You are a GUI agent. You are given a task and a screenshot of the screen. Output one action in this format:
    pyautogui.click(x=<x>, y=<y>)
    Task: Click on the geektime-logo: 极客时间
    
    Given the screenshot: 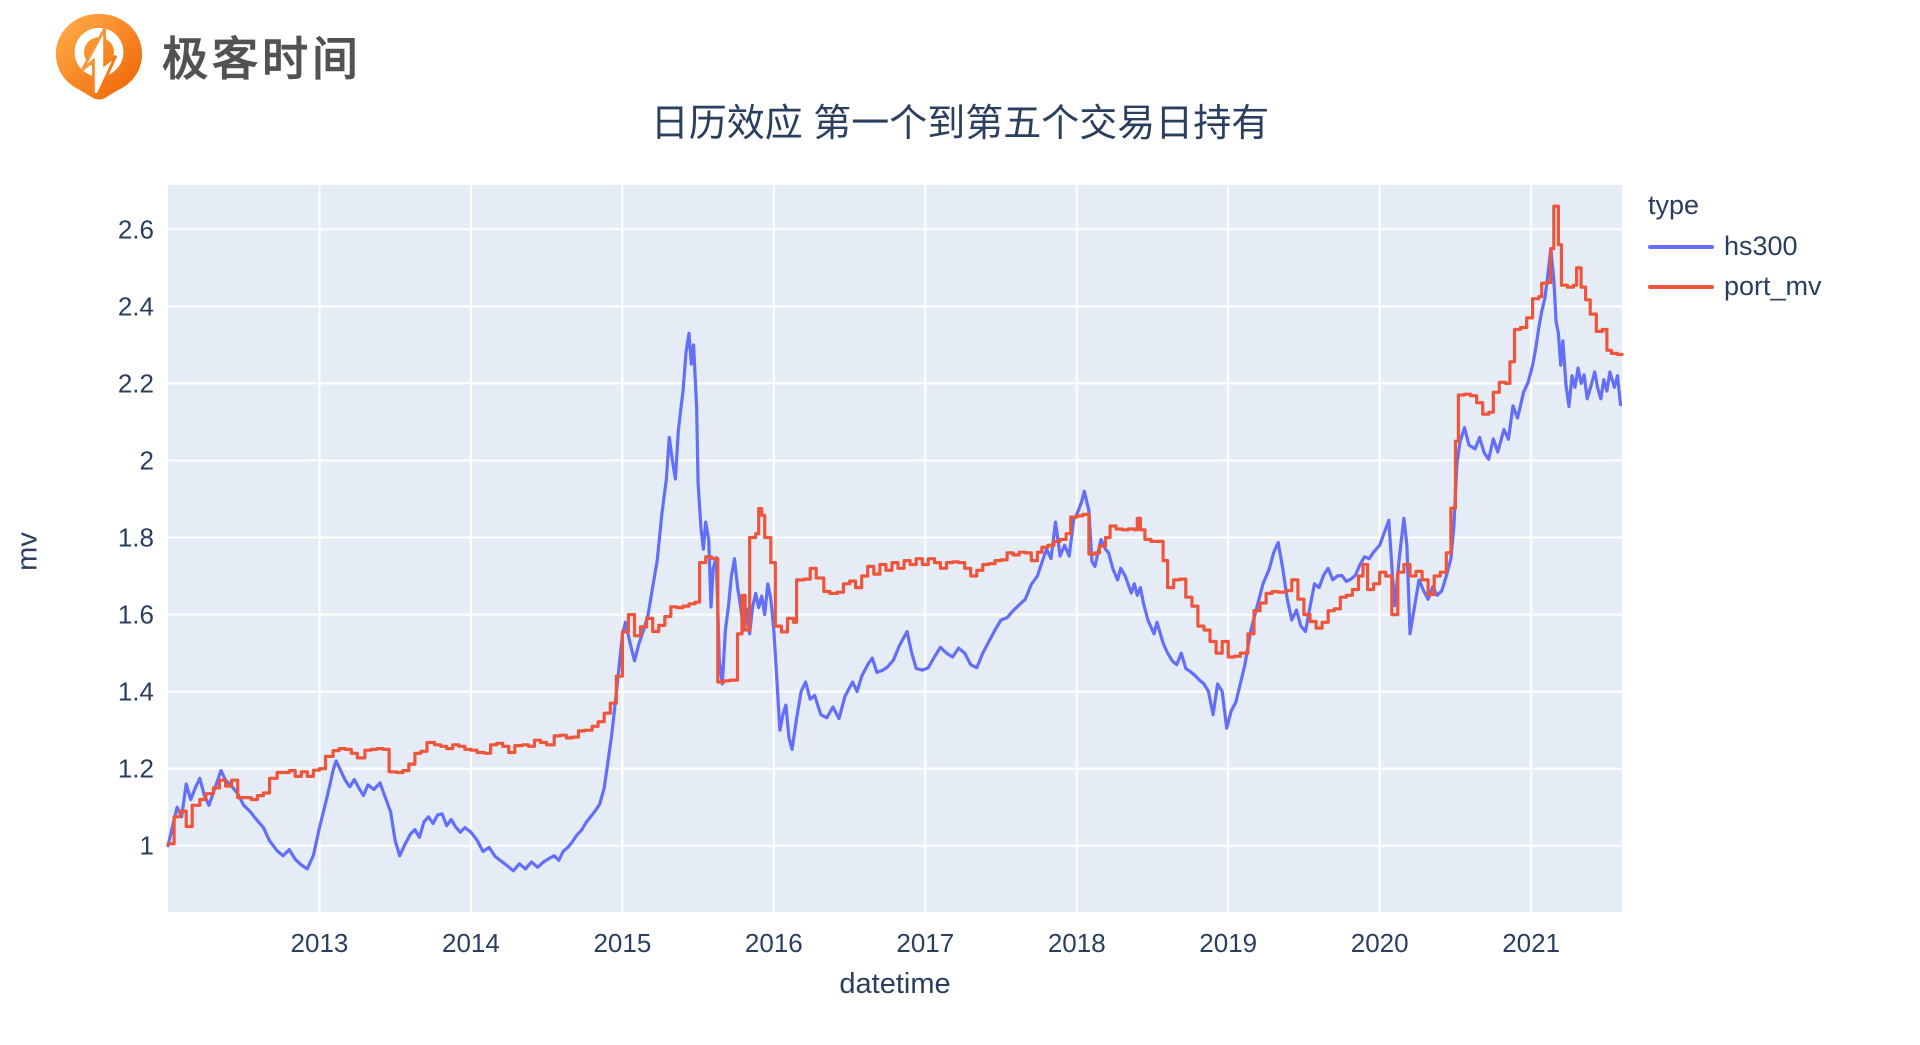 What is the action you would take?
    pyautogui.click(x=207, y=56)
    